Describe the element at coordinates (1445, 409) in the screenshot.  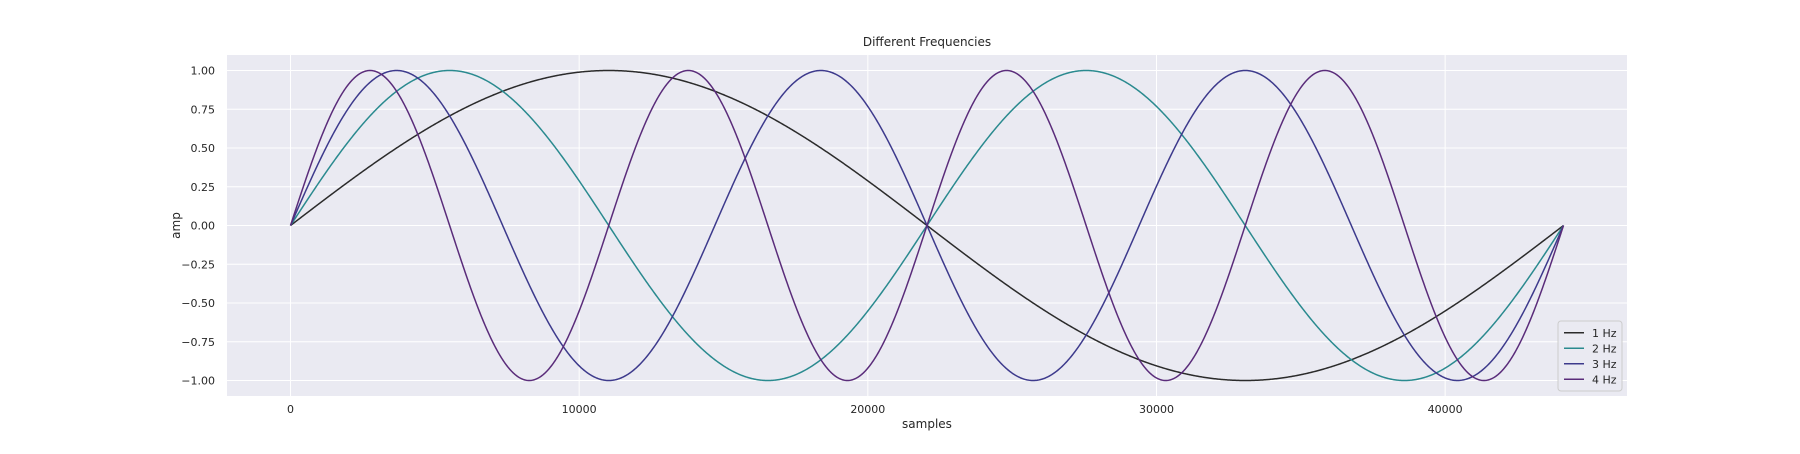
I see `x-tick-label: 40000` at that location.